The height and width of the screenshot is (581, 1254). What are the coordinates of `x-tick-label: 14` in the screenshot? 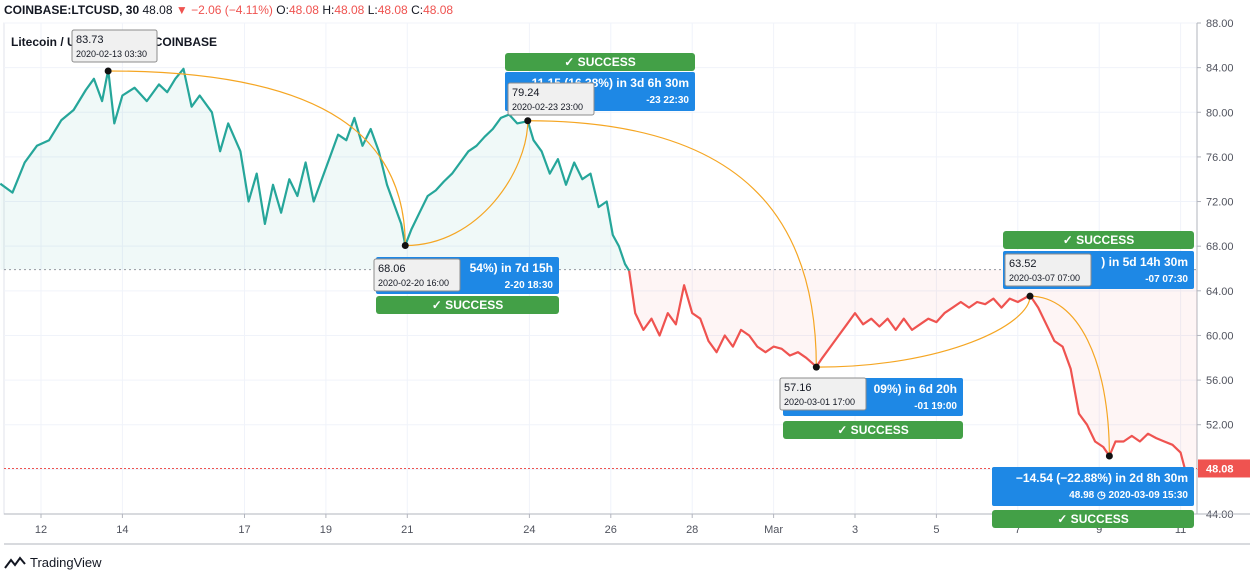 It's located at (122, 530).